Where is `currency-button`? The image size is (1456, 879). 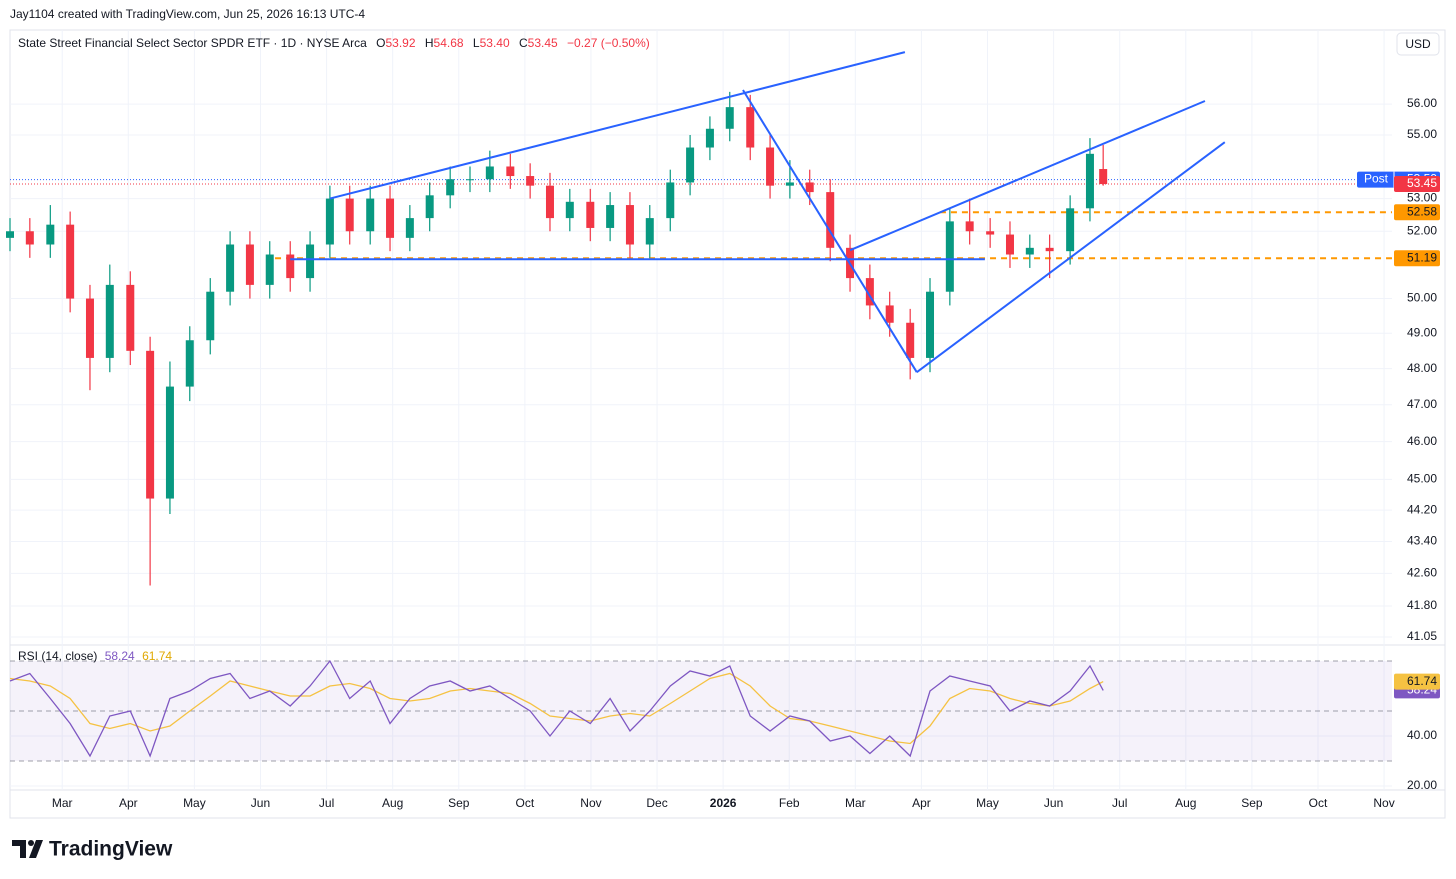 currency-button is located at coordinates (1418, 44).